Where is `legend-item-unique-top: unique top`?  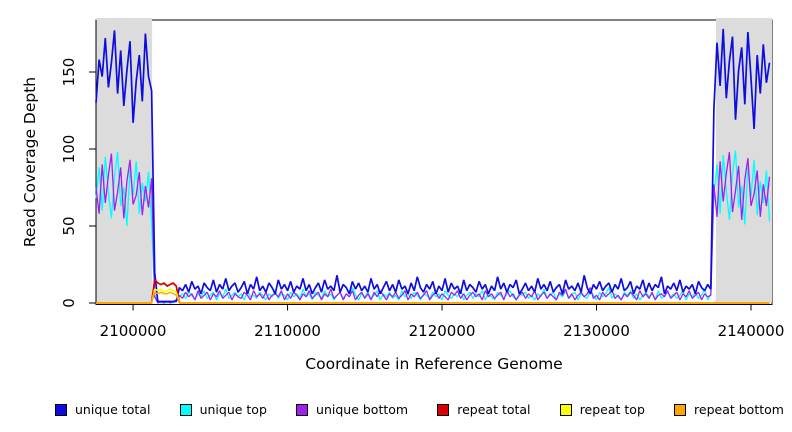 legend-item-unique-top: unique top is located at coordinates (223, 409).